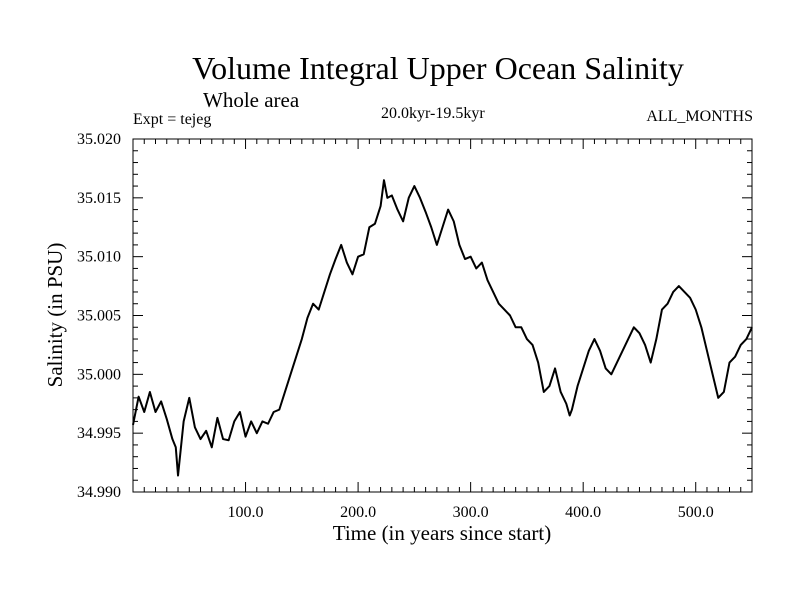 This screenshot has height=600, width=800. Describe the element at coordinates (442, 533) in the screenshot. I see `x-axis-label: Time (in years since start)` at that location.